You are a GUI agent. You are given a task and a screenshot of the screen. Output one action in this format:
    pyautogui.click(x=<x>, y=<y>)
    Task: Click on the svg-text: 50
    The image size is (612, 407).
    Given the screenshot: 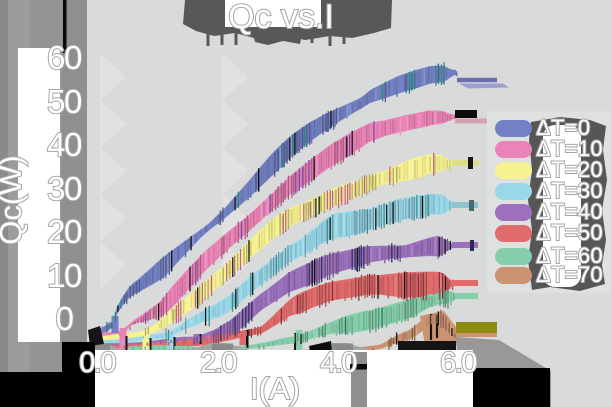 What is the action you would take?
    pyautogui.click(x=64, y=101)
    